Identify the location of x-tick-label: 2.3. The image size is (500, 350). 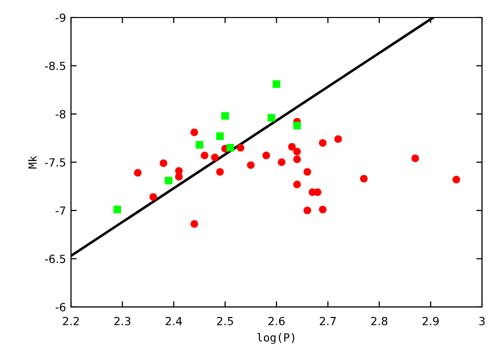
(122, 321).